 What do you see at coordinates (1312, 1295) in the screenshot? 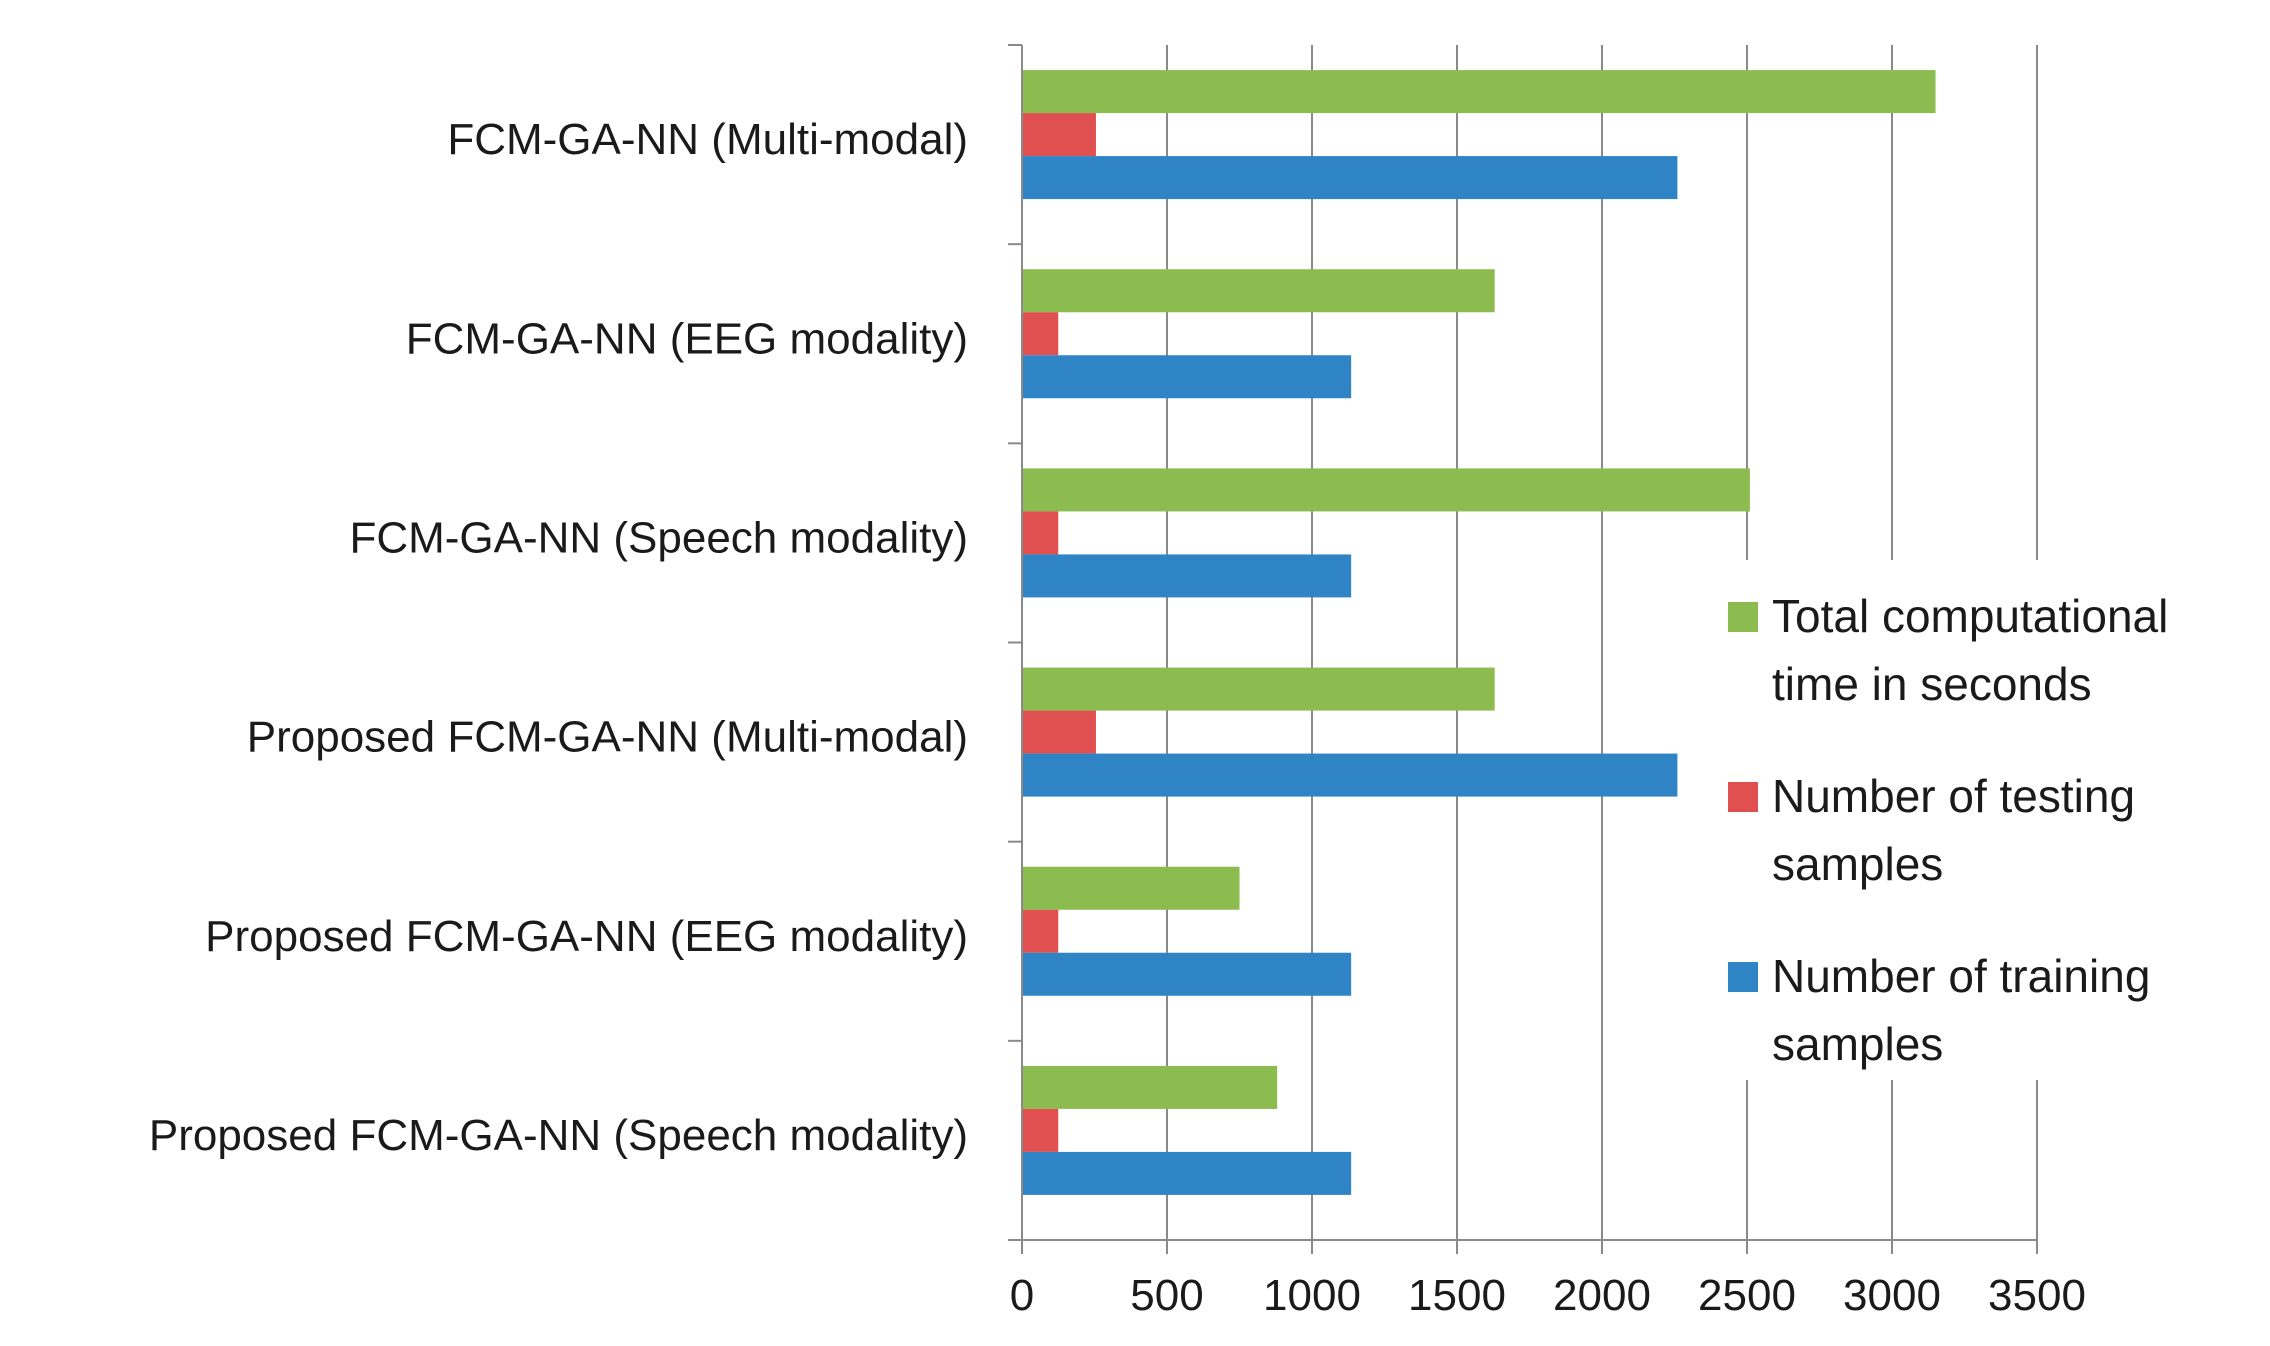
I see `x-tick-label: 1000` at bounding box center [1312, 1295].